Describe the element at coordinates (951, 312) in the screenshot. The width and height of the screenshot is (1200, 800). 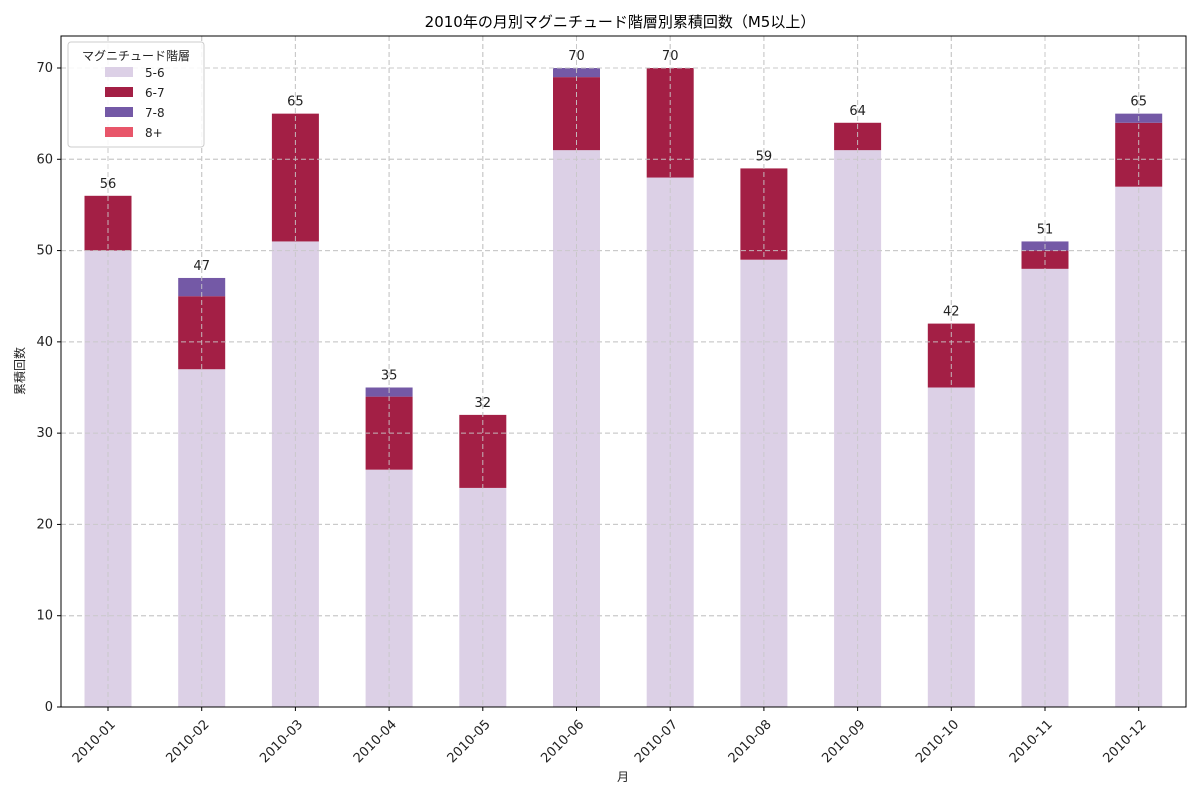
I see `total-label: 42` at that location.